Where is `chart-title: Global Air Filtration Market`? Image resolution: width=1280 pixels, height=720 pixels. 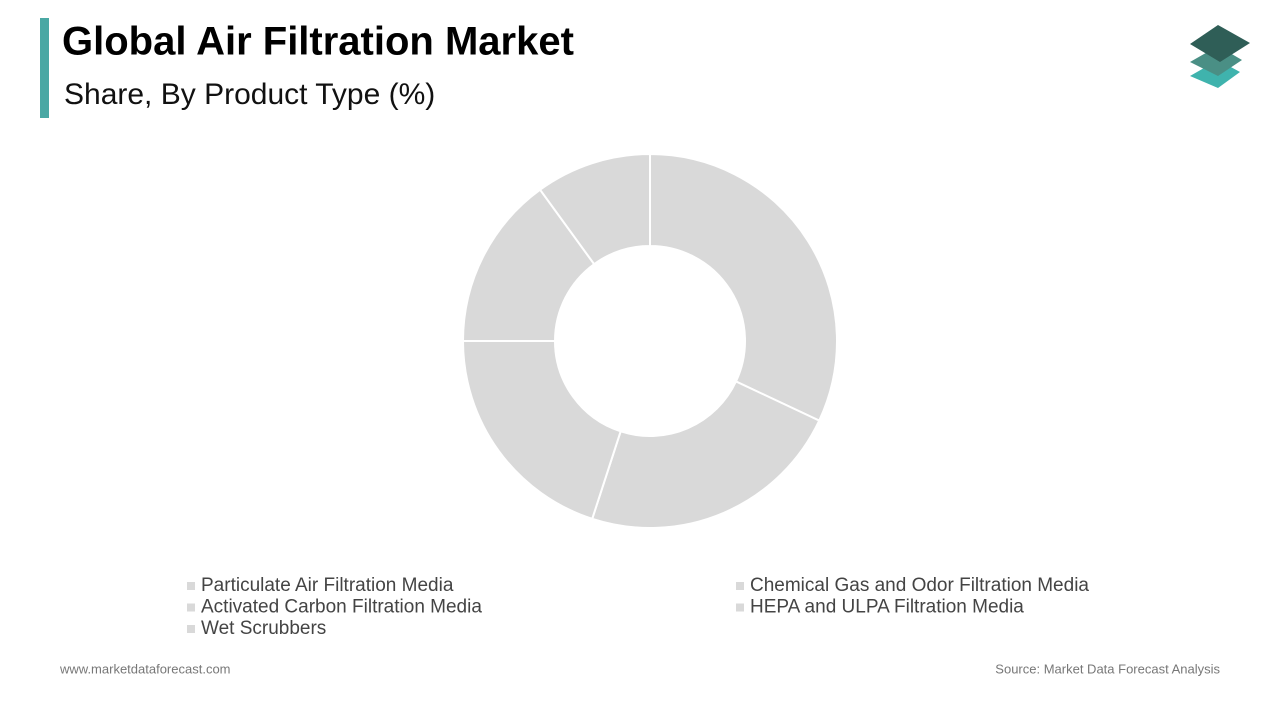 chart-title: Global Air Filtration Market is located at coordinates (318, 42).